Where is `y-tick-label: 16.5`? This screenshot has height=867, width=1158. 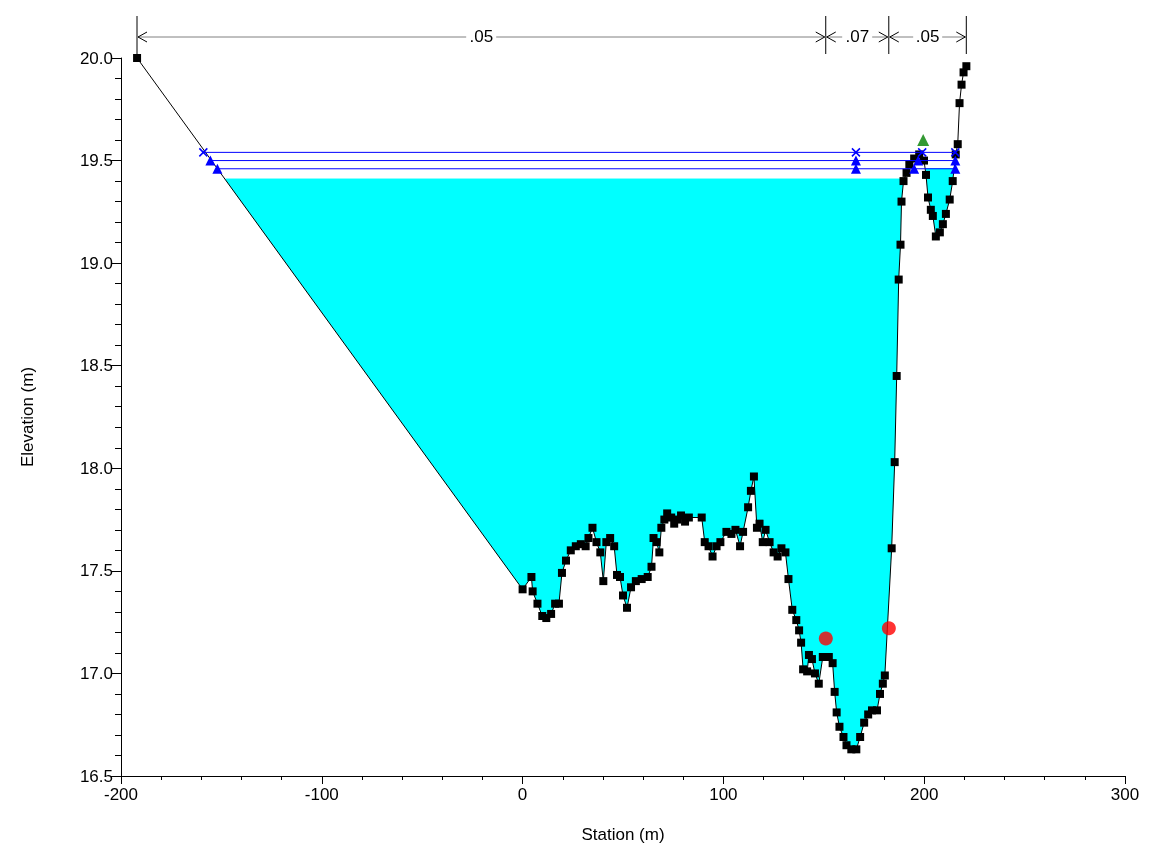
y-tick-label: 16.5 is located at coordinates (96, 776).